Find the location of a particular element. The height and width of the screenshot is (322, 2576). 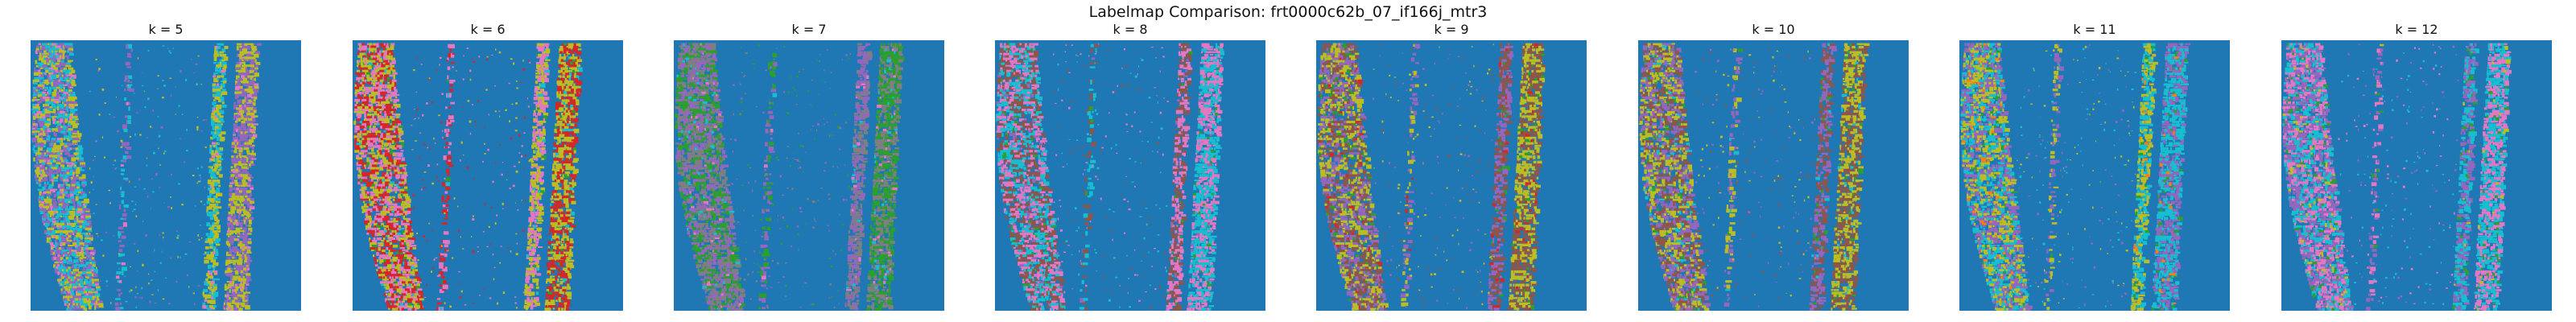

labelmap-panel: k = 6 is located at coordinates (488, 168).